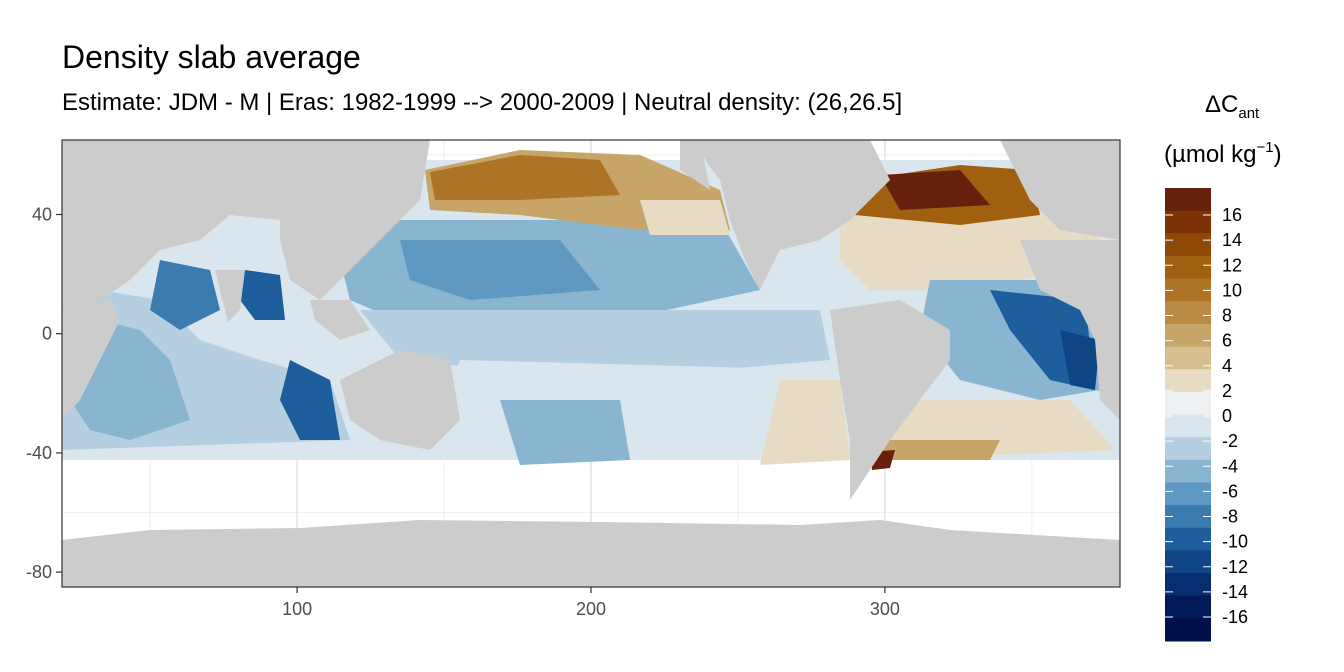  I want to click on australia, so click(400, 400).